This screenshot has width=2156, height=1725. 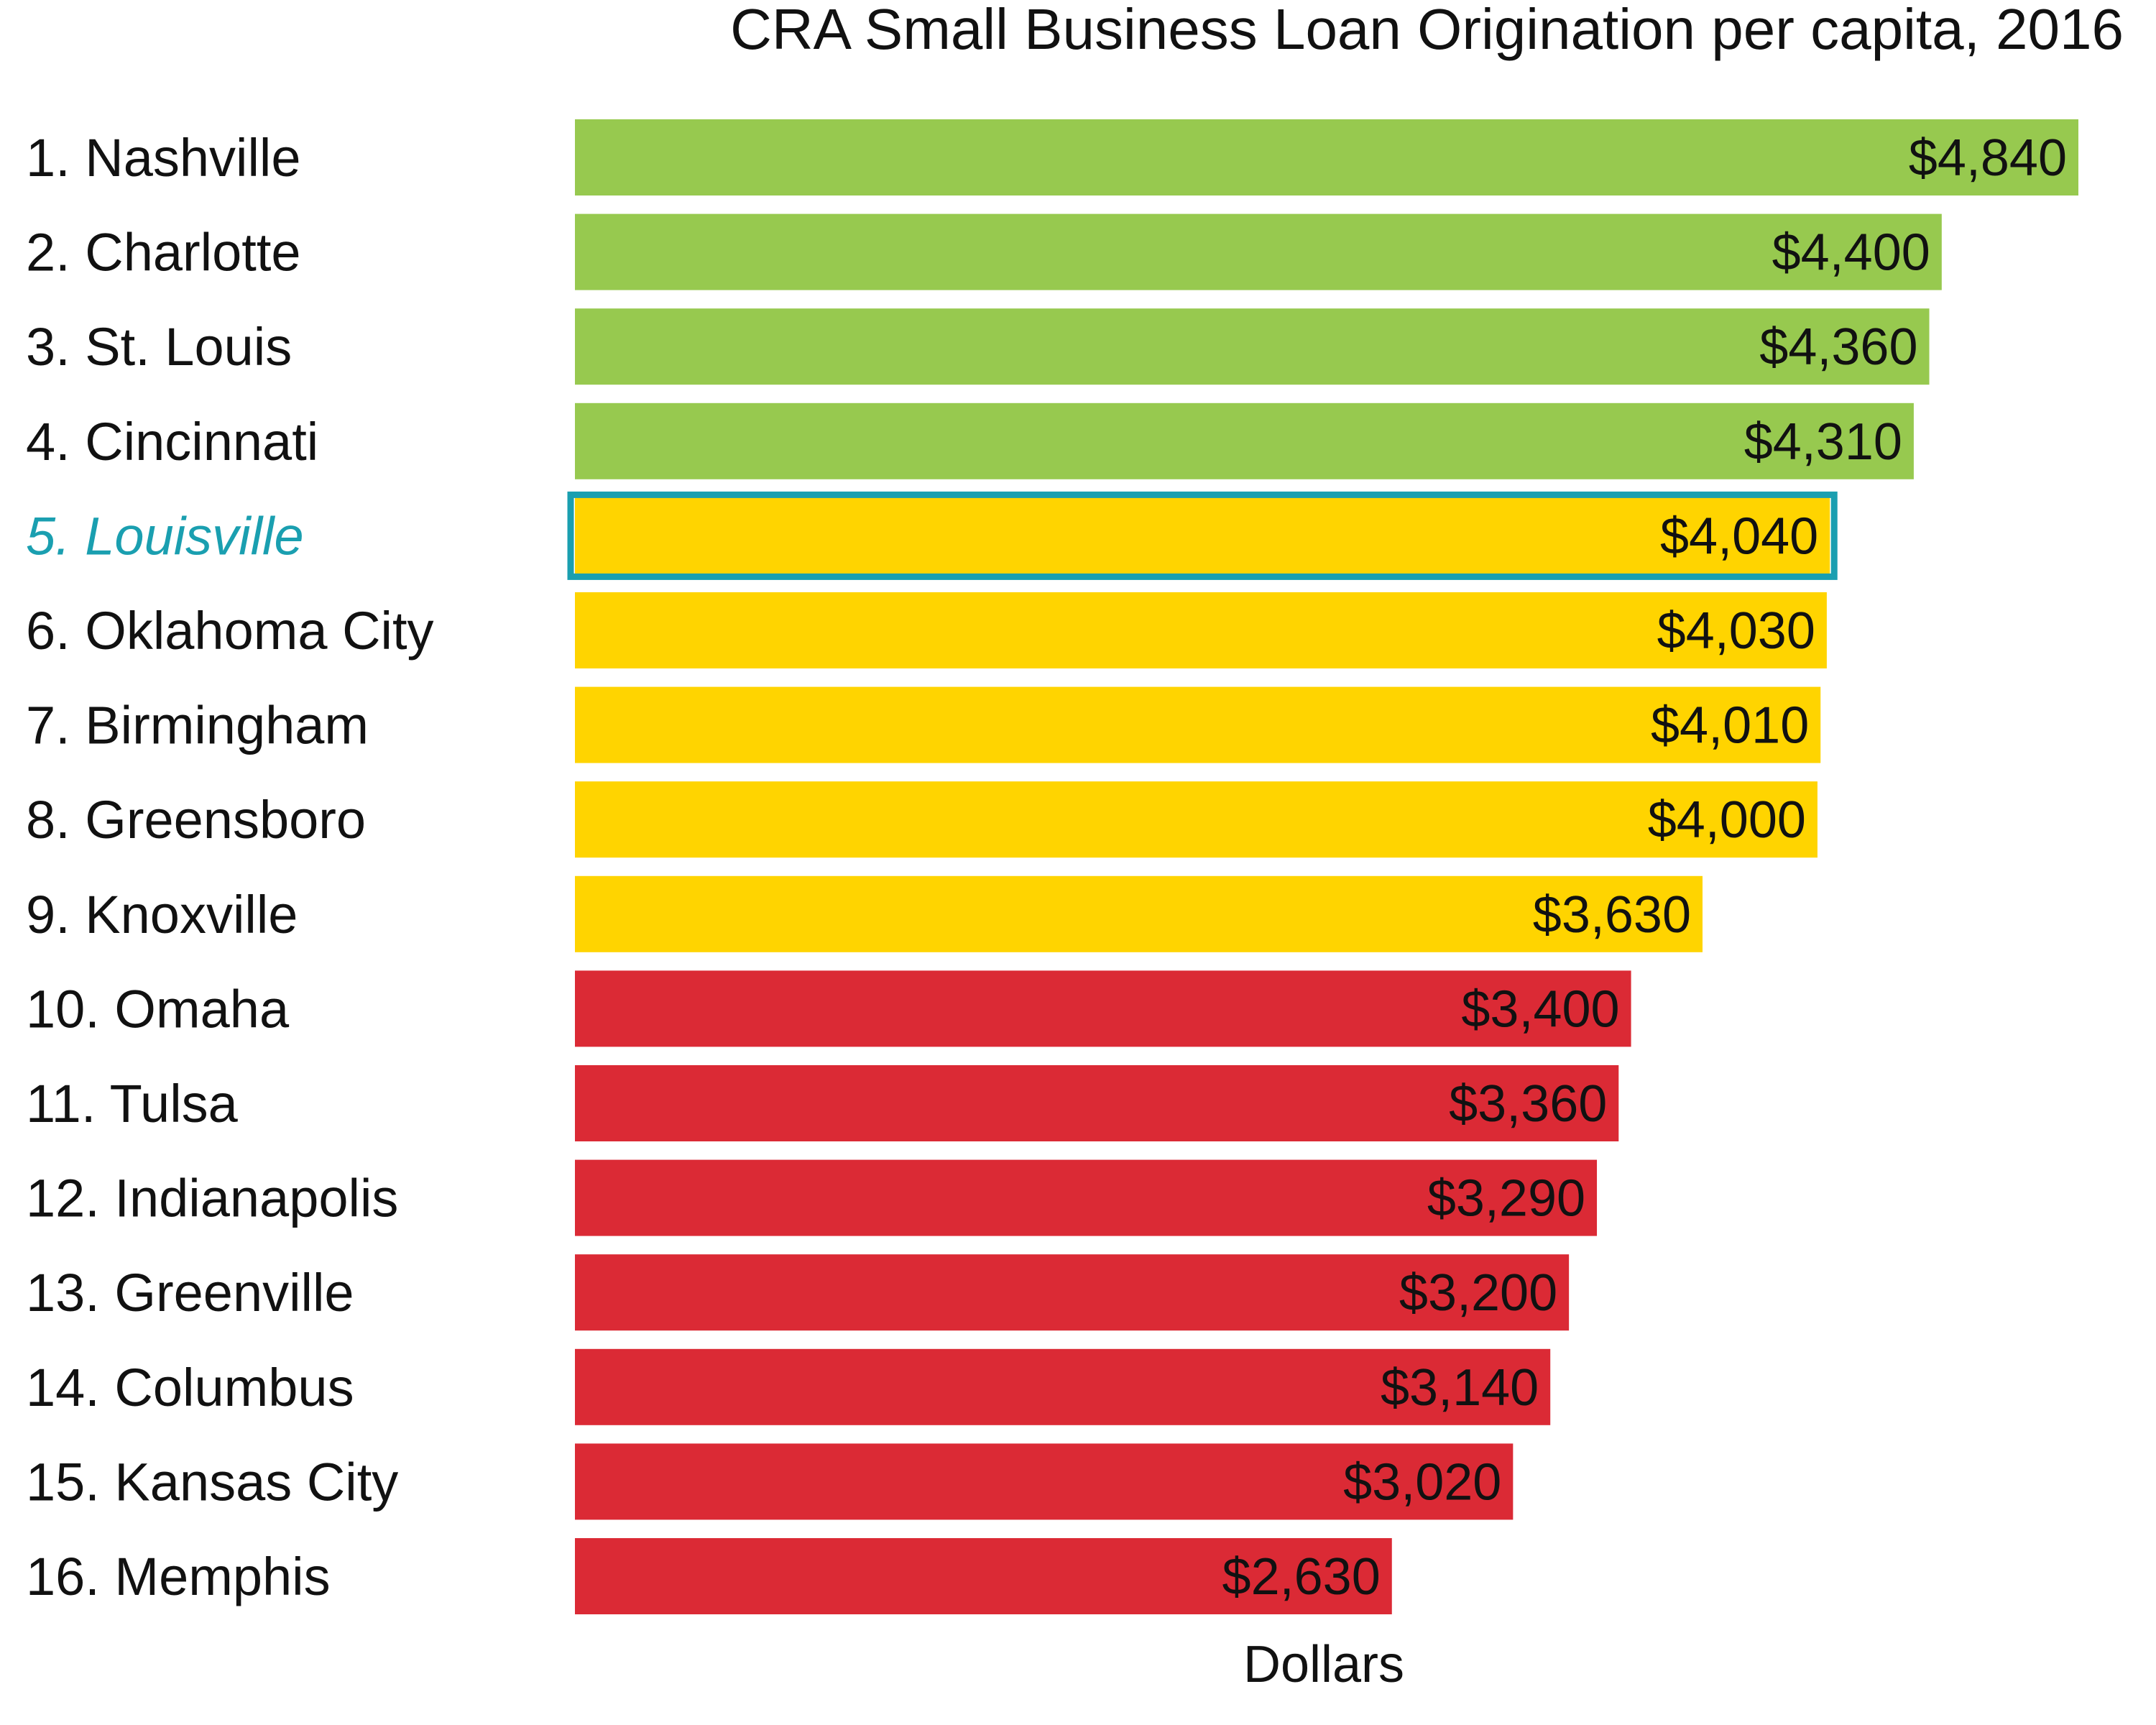 What do you see at coordinates (132, 1103) in the screenshot?
I see `category-label: 11. Tulsa` at bounding box center [132, 1103].